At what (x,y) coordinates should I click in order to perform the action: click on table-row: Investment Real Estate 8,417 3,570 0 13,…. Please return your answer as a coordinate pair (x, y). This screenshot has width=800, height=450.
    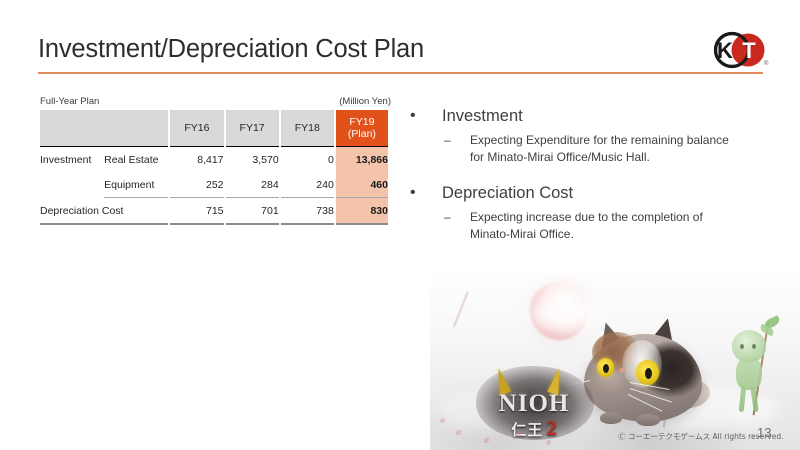
    Looking at the image, I should click on (214, 159).